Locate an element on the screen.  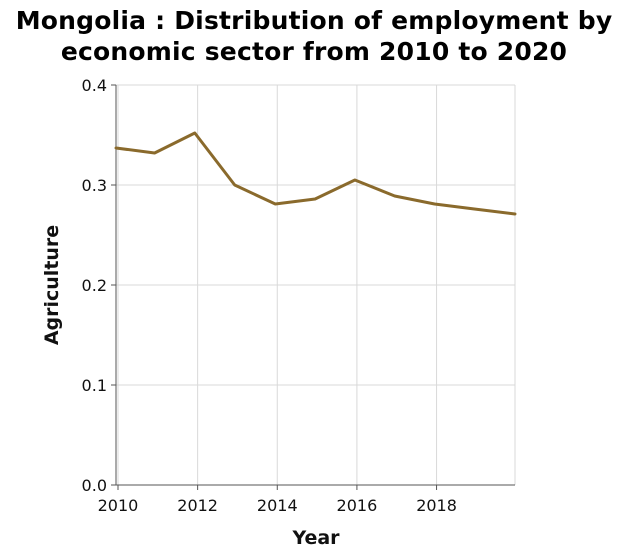
y-tick-label: 0.0 is located at coordinates (94, 485).